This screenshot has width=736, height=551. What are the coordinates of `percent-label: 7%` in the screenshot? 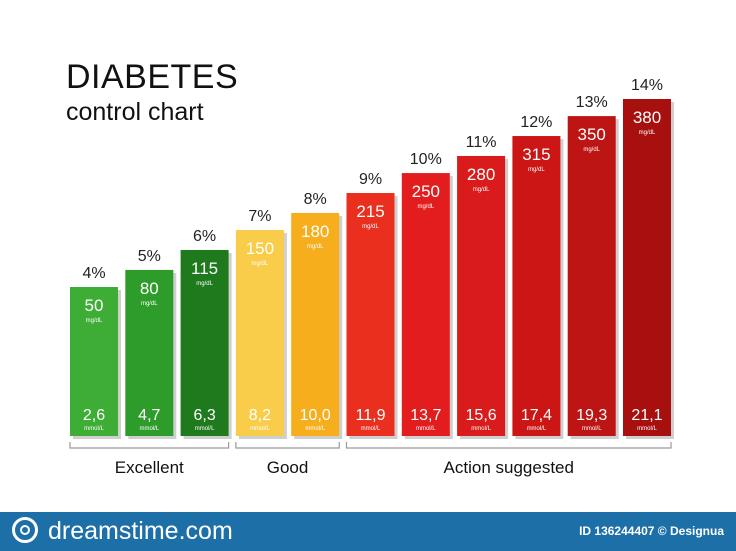 It's located at (259, 216).